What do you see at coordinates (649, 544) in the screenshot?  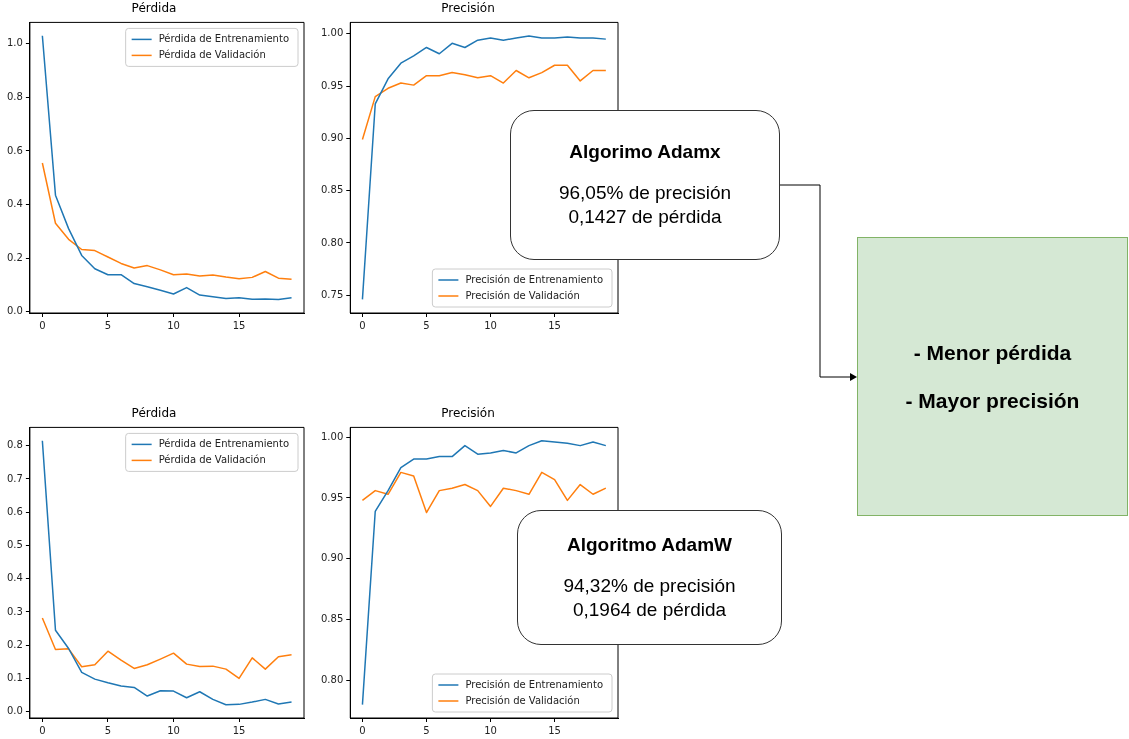 I see `text: Algoritmo AdamW` at bounding box center [649, 544].